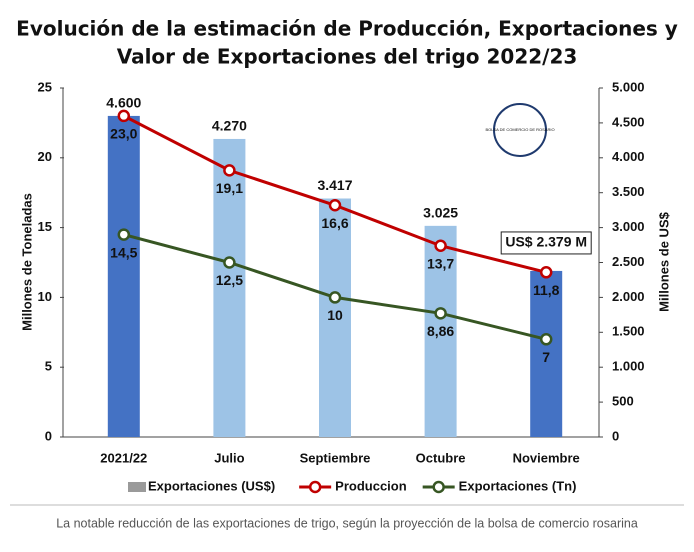 The height and width of the screenshot is (552, 694). What do you see at coordinates (628, 366) in the screenshot?
I see `y2-tick-label: 1.000` at bounding box center [628, 366].